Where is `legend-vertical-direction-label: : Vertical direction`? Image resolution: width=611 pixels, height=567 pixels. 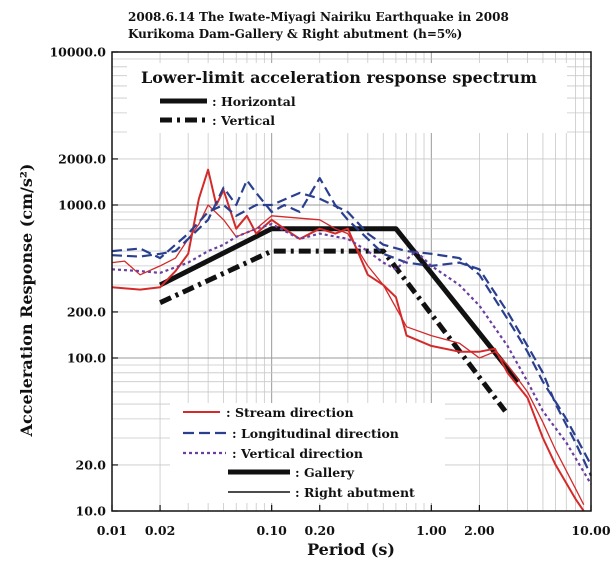 legend-vertical-direction-label: : Vertical direction is located at coordinates (297, 453).